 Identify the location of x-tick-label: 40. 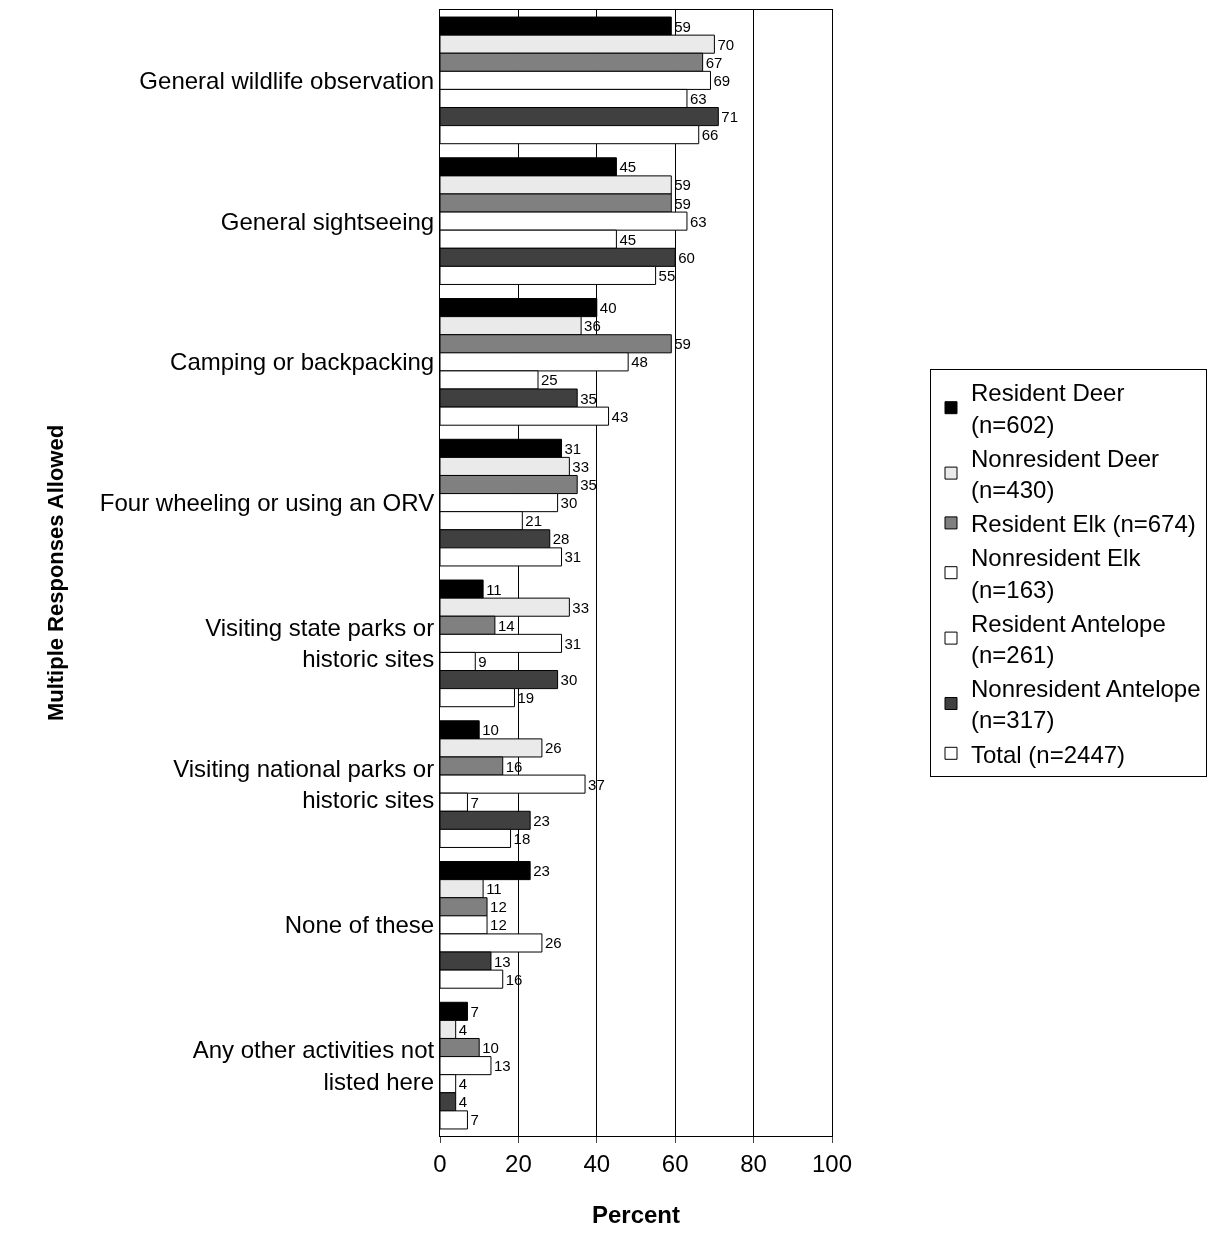
(597, 1163).